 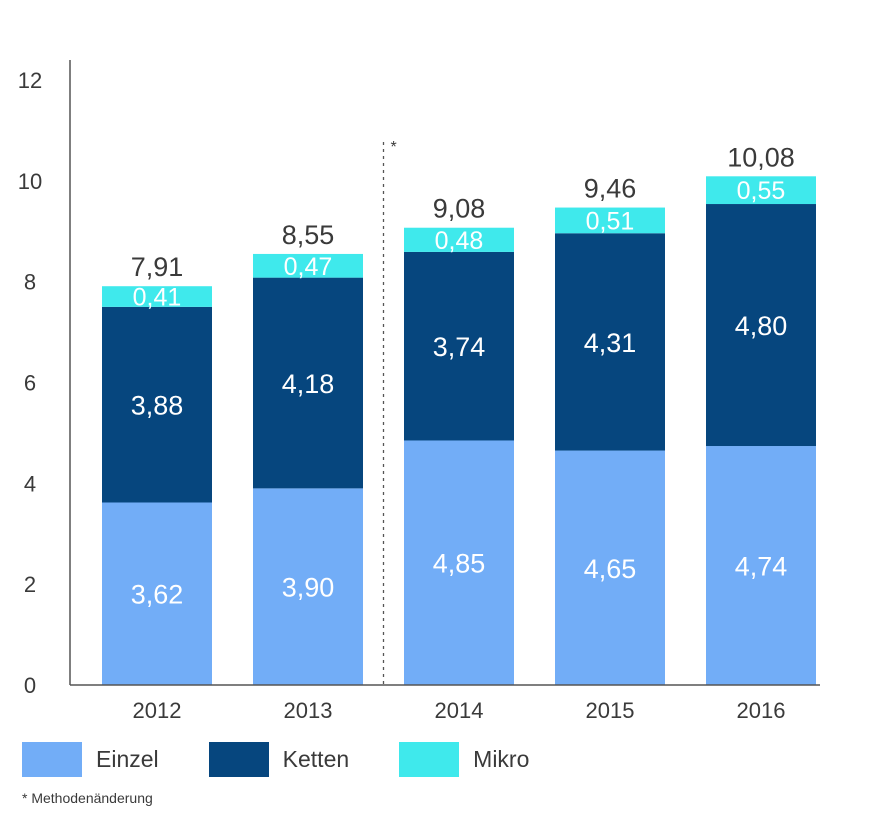 What do you see at coordinates (238, 759) in the screenshot?
I see `legend-swatch-ketten` at bounding box center [238, 759].